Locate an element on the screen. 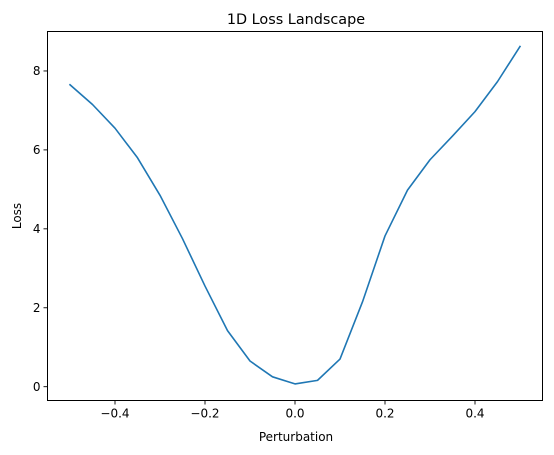 This screenshot has width=554, height=455. x-tick-label: 0.4 is located at coordinates (474, 414).